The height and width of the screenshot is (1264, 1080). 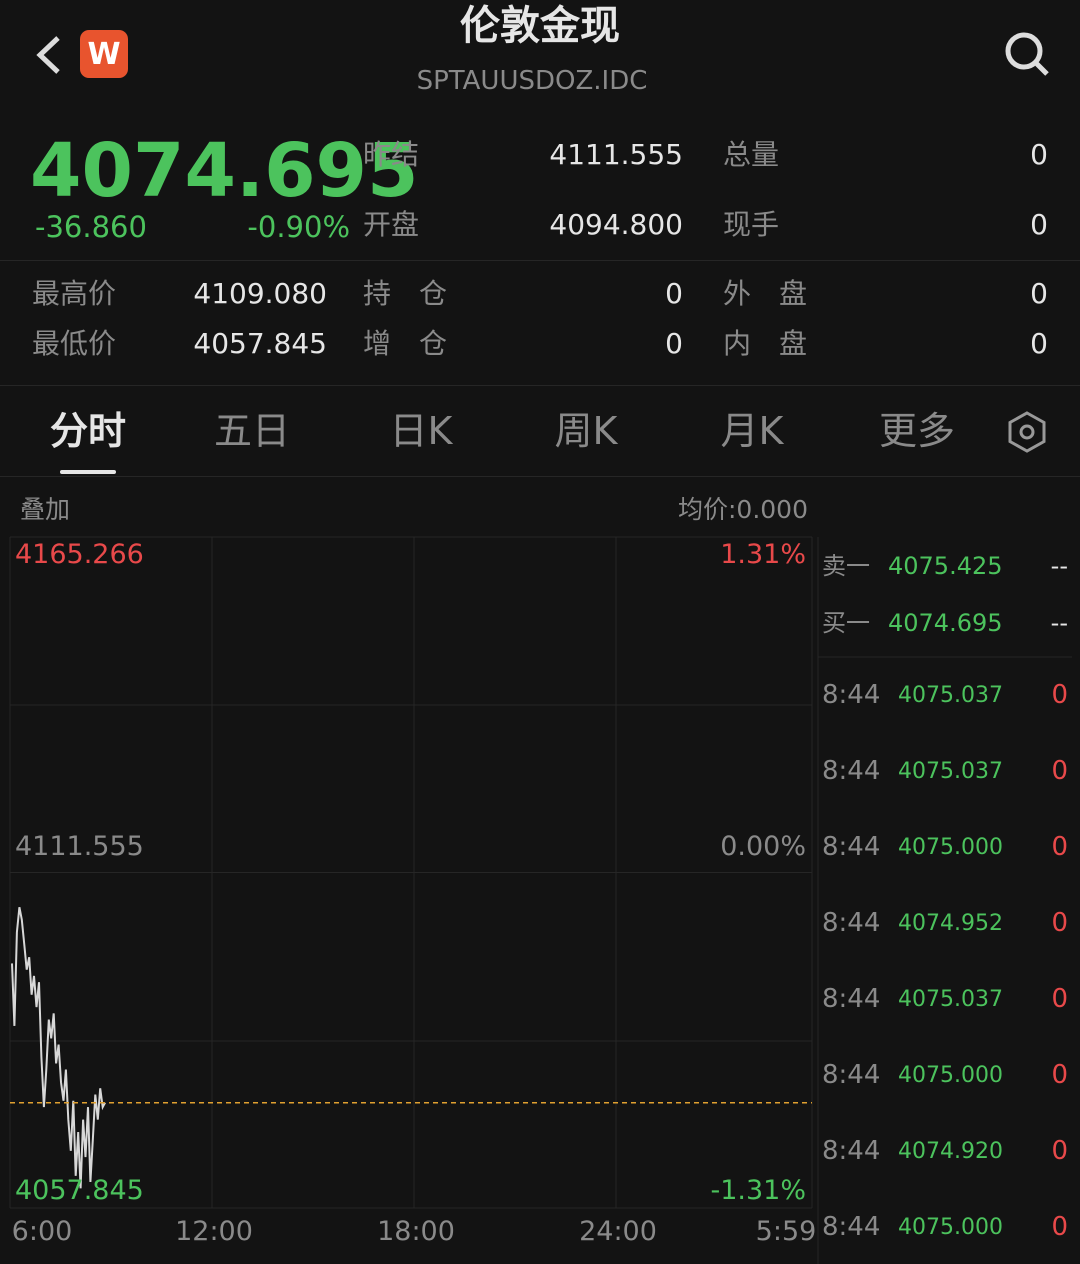 I want to click on header-icons, so click(x=542, y=54).